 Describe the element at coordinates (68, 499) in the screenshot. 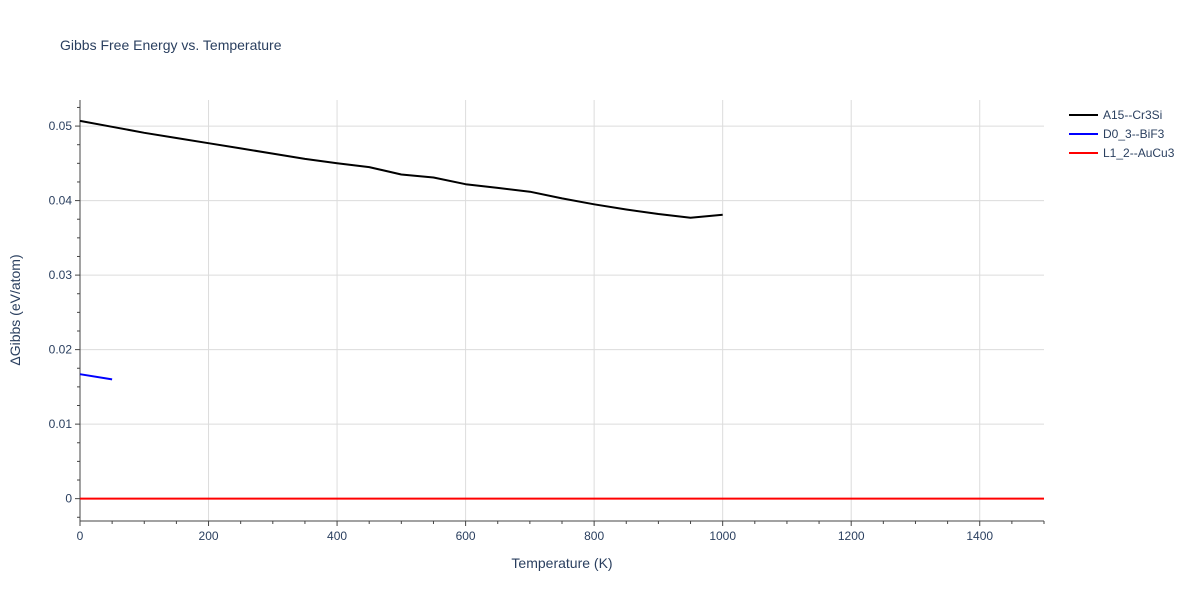

I see `y-tick-label: 0` at that location.